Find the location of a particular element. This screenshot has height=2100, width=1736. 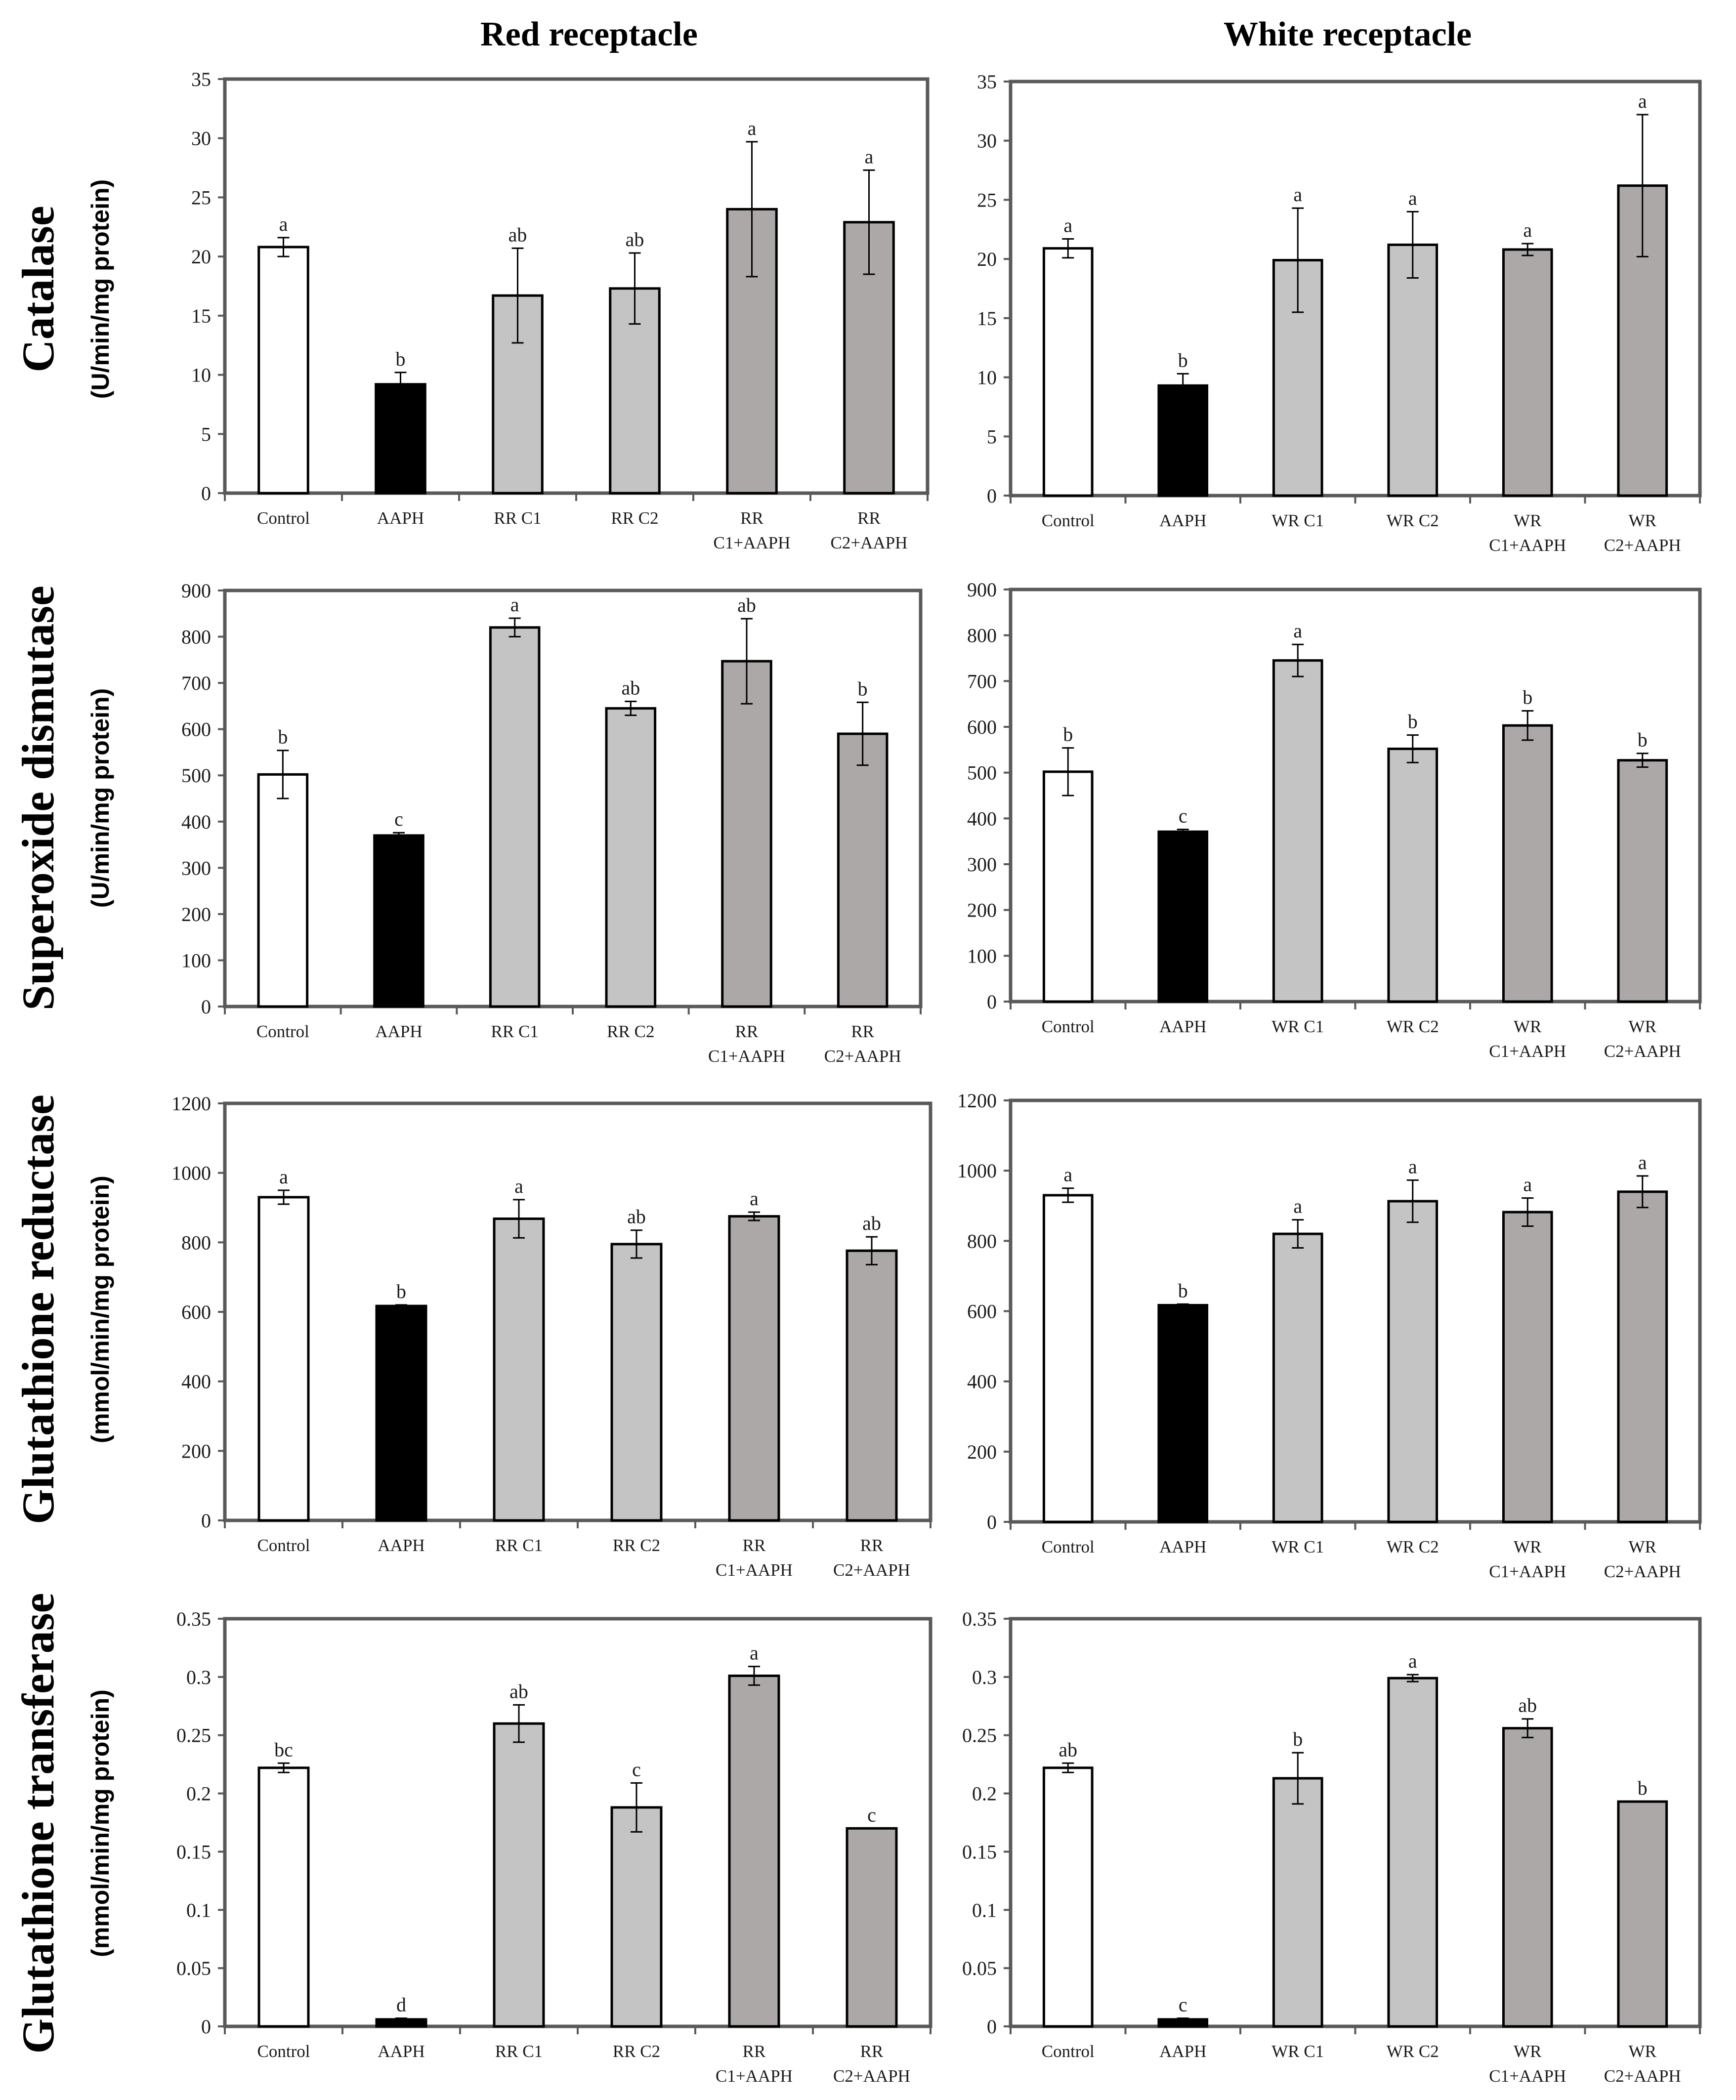

category-label-c2-aaph: WR is located at coordinates (1643, 2051).